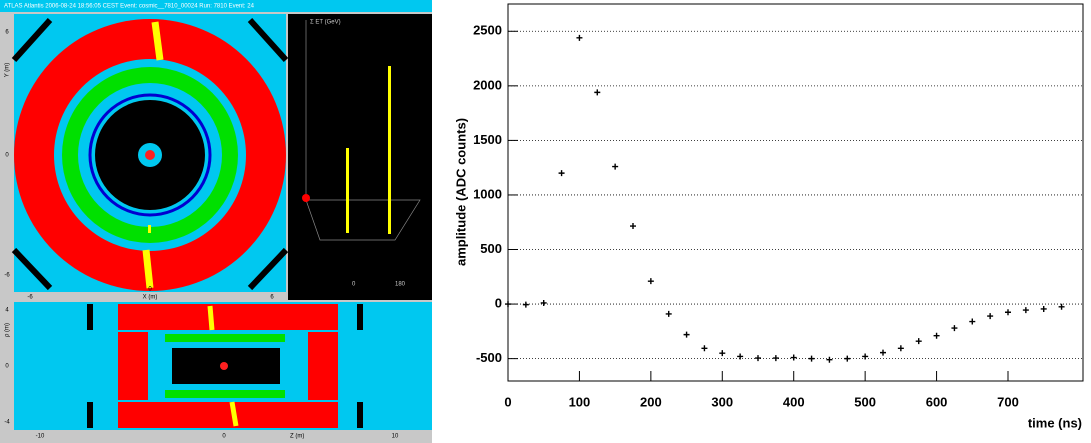 This screenshot has height=443, width=1091. What do you see at coordinates (306, 198) in the screenshot?
I see `marker` at bounding box center [306, 198].